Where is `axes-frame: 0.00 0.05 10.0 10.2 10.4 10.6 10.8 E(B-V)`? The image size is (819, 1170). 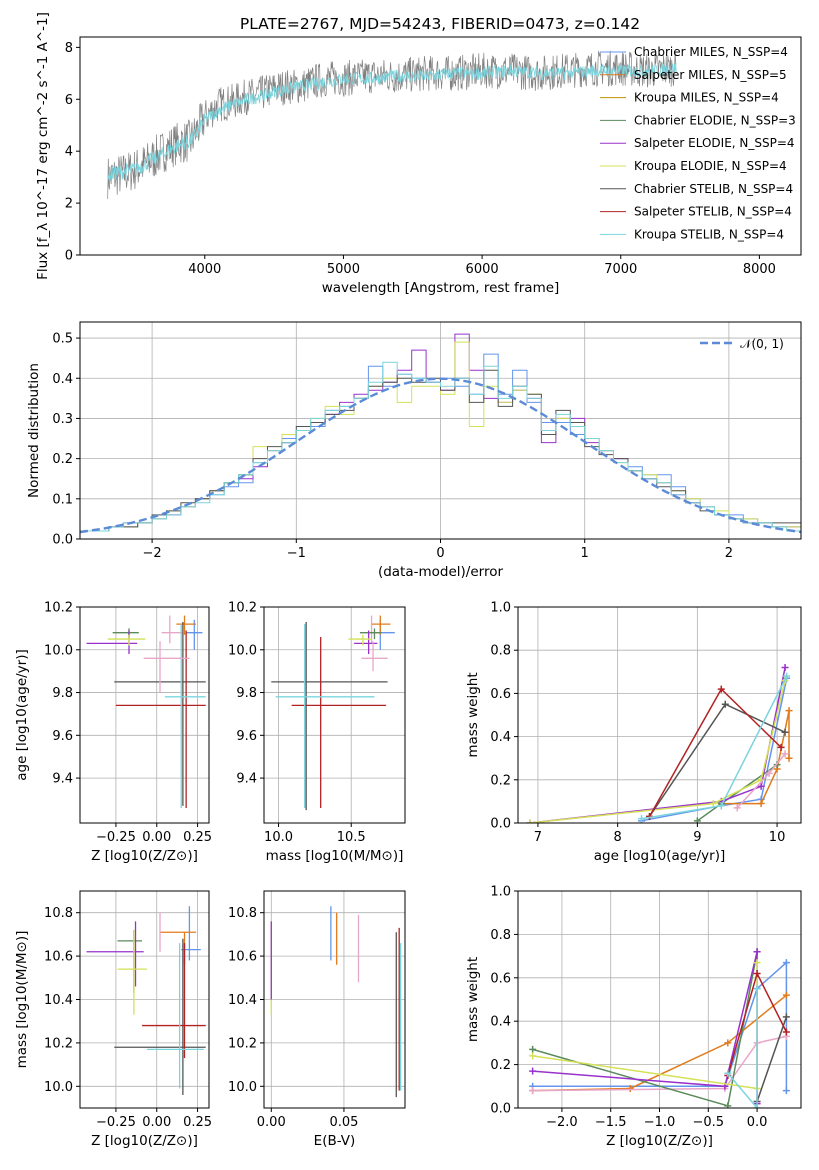 axes-frame: 0.00 0.05 10.0 10.2 10.4 10.6 10.8 E(B-V) is located at coordinates (317, 1019).